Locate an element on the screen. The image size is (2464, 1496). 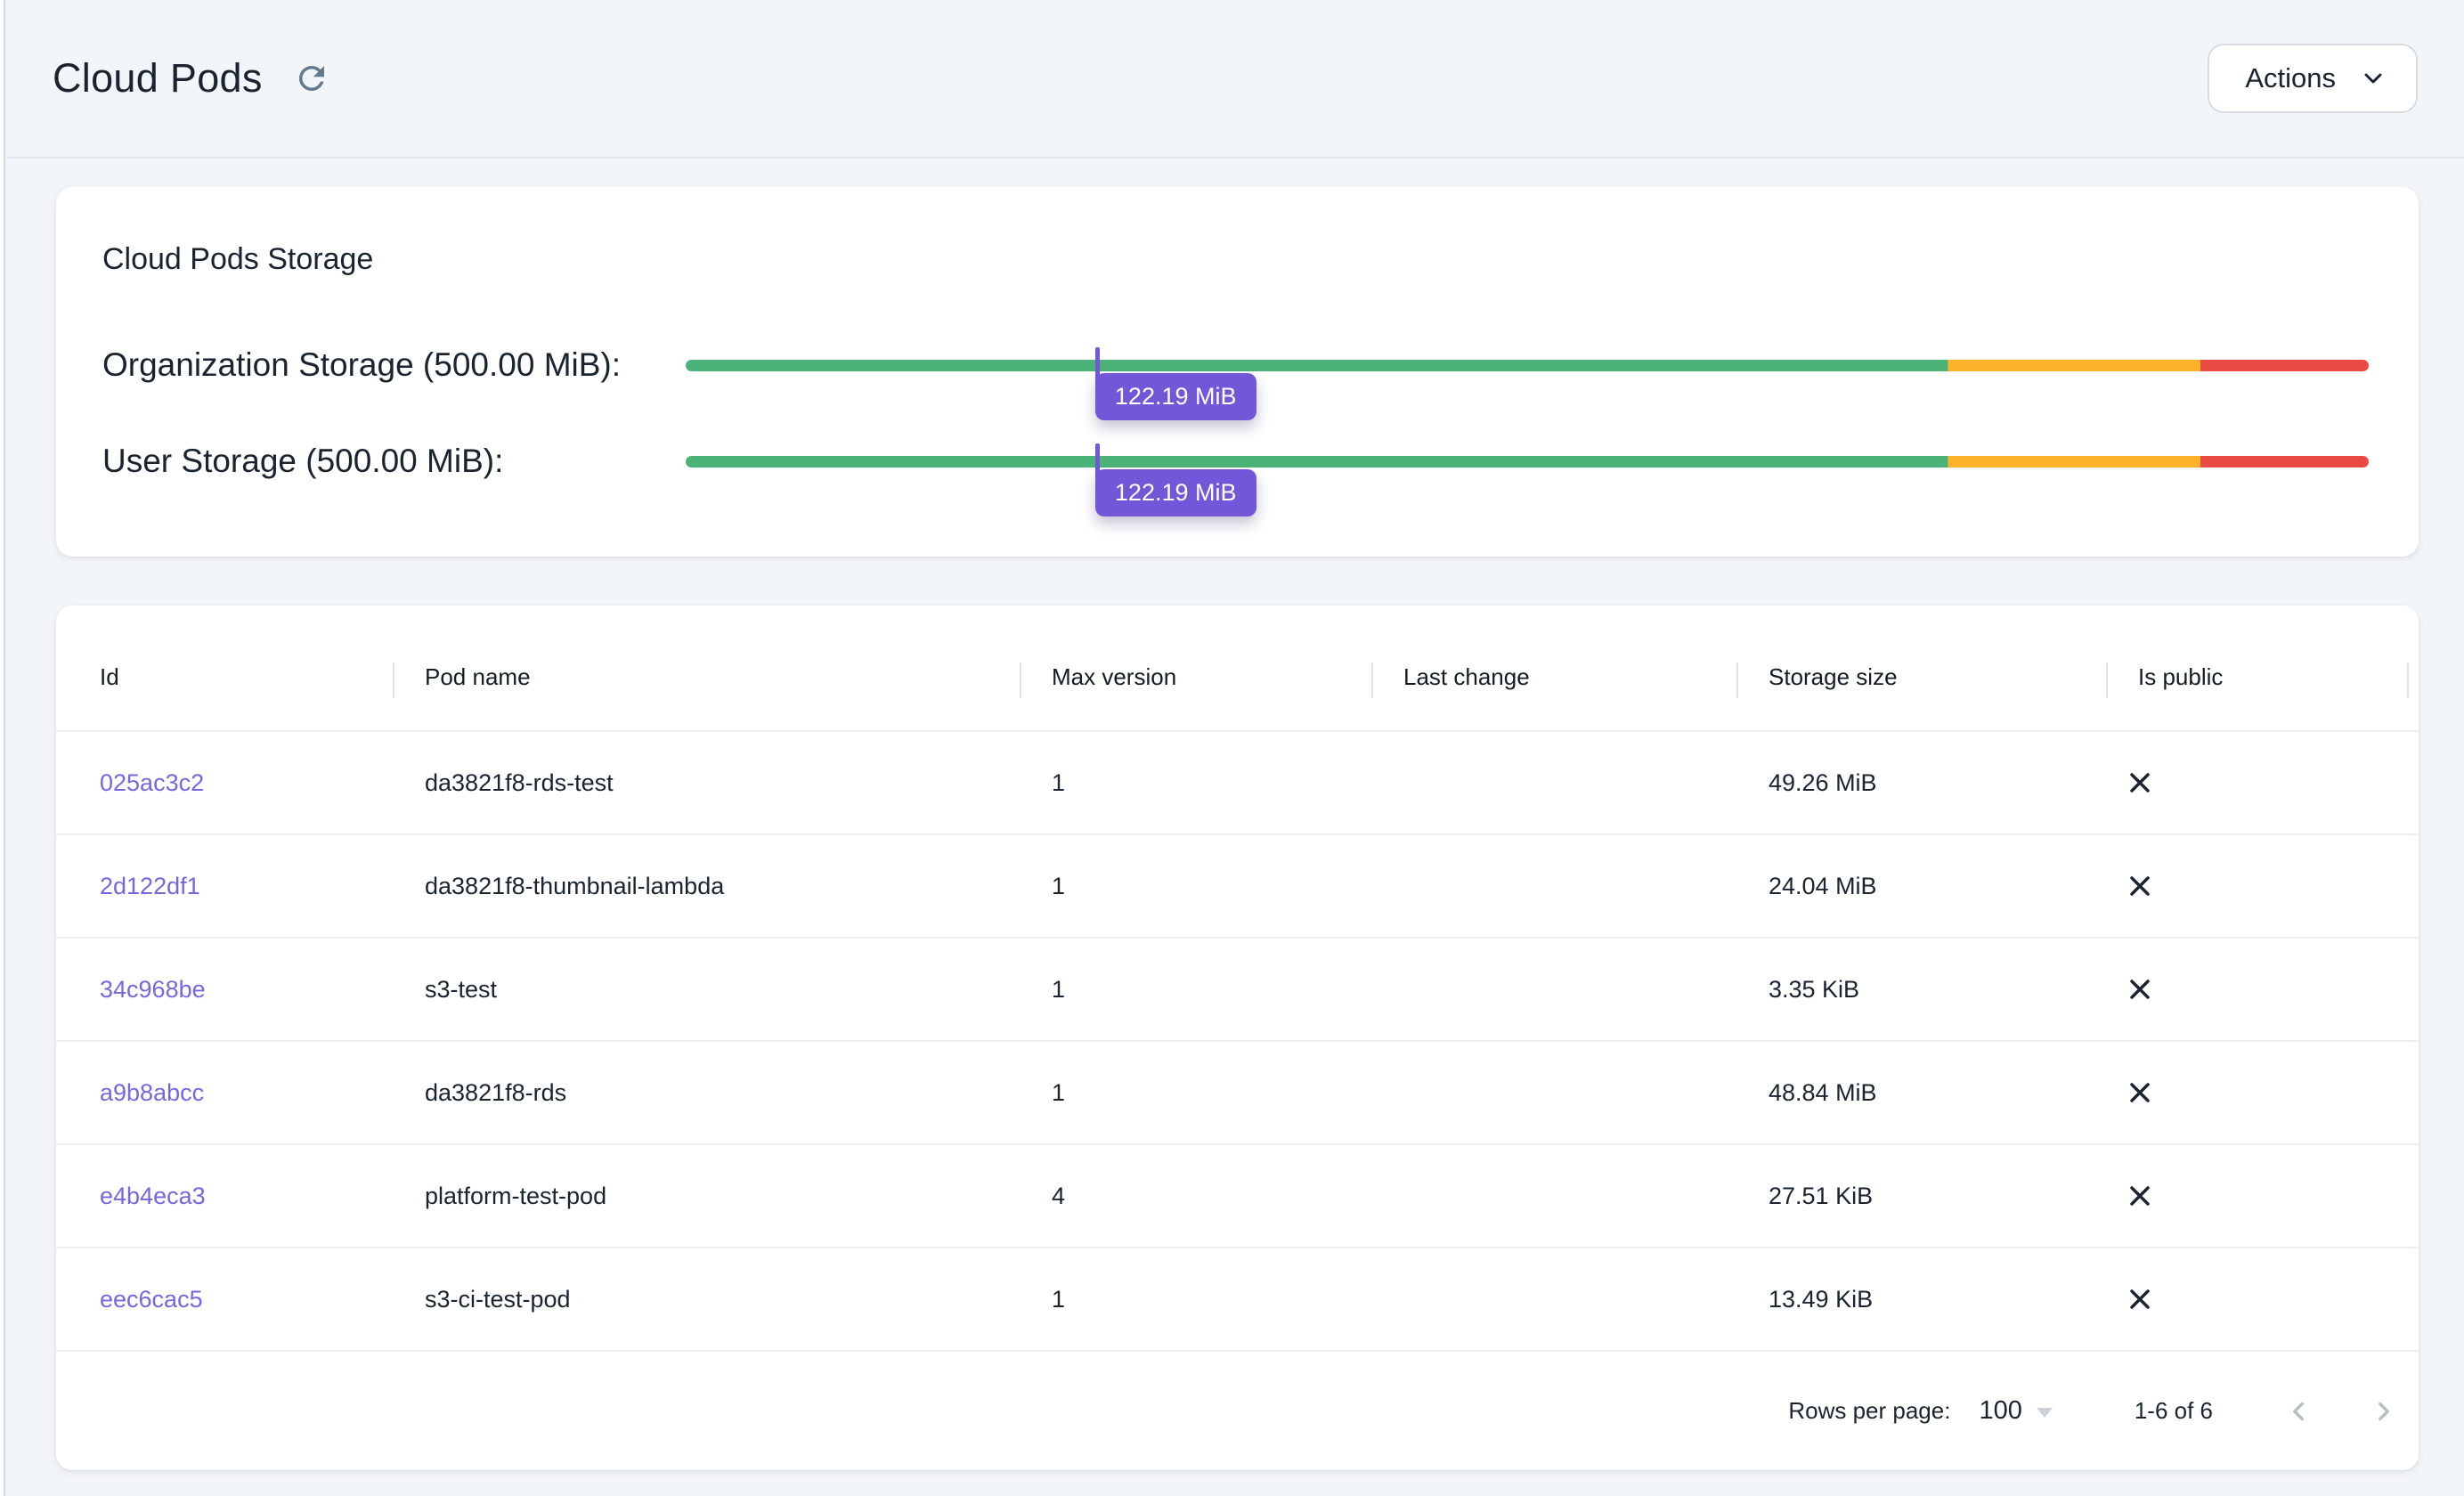
user-storage-gauge: 122.19 MiB is located at coordinates (1527, 479).